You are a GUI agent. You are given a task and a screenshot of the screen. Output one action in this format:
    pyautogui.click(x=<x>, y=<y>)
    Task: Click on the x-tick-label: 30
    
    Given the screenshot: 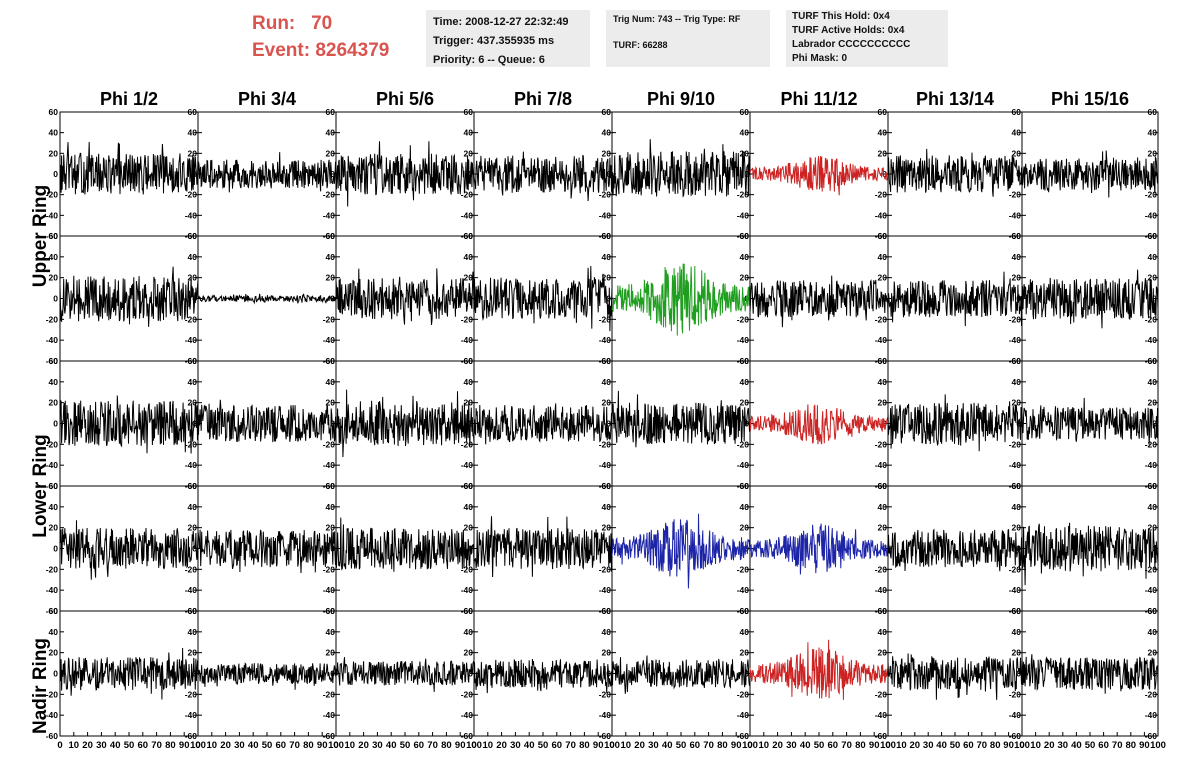 What is the action you would take?
    pyautogui.click(x=515, y=745)
    